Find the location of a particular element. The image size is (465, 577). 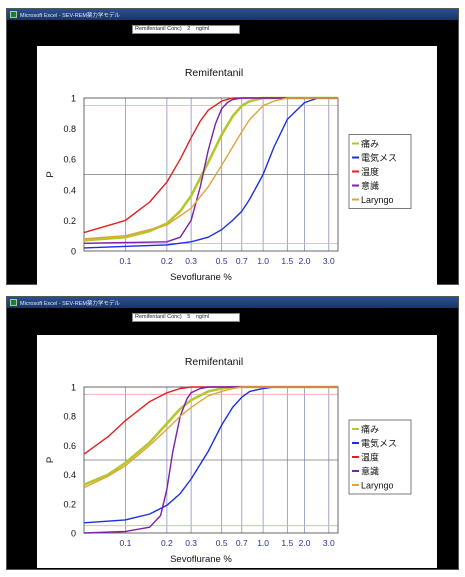

remifentanil-conc-field: Remifentanil Conc) 2 ng/ml is located at coordinates (186, 29).